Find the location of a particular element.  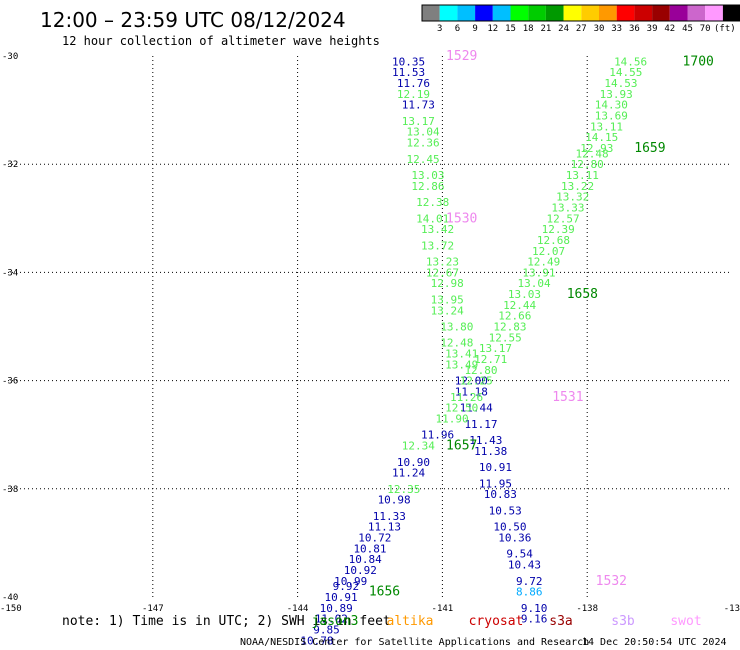

colorbar-tick-label: 6 is located at coordinates (457, 29).